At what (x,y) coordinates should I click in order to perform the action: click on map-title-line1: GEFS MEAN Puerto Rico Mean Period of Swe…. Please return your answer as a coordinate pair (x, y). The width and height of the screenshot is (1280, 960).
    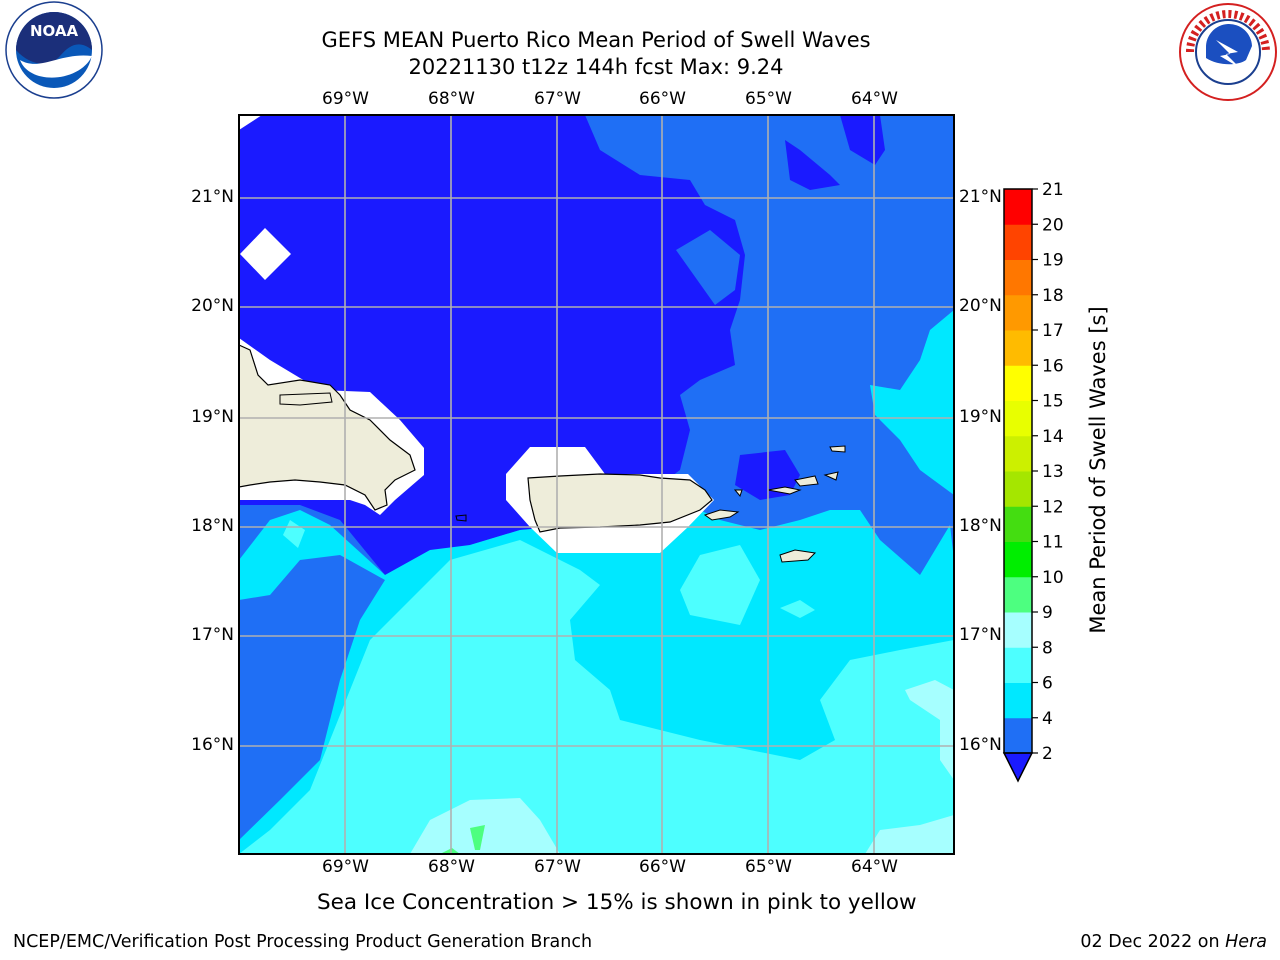
    Looking at the image, I should click on (596, 40).